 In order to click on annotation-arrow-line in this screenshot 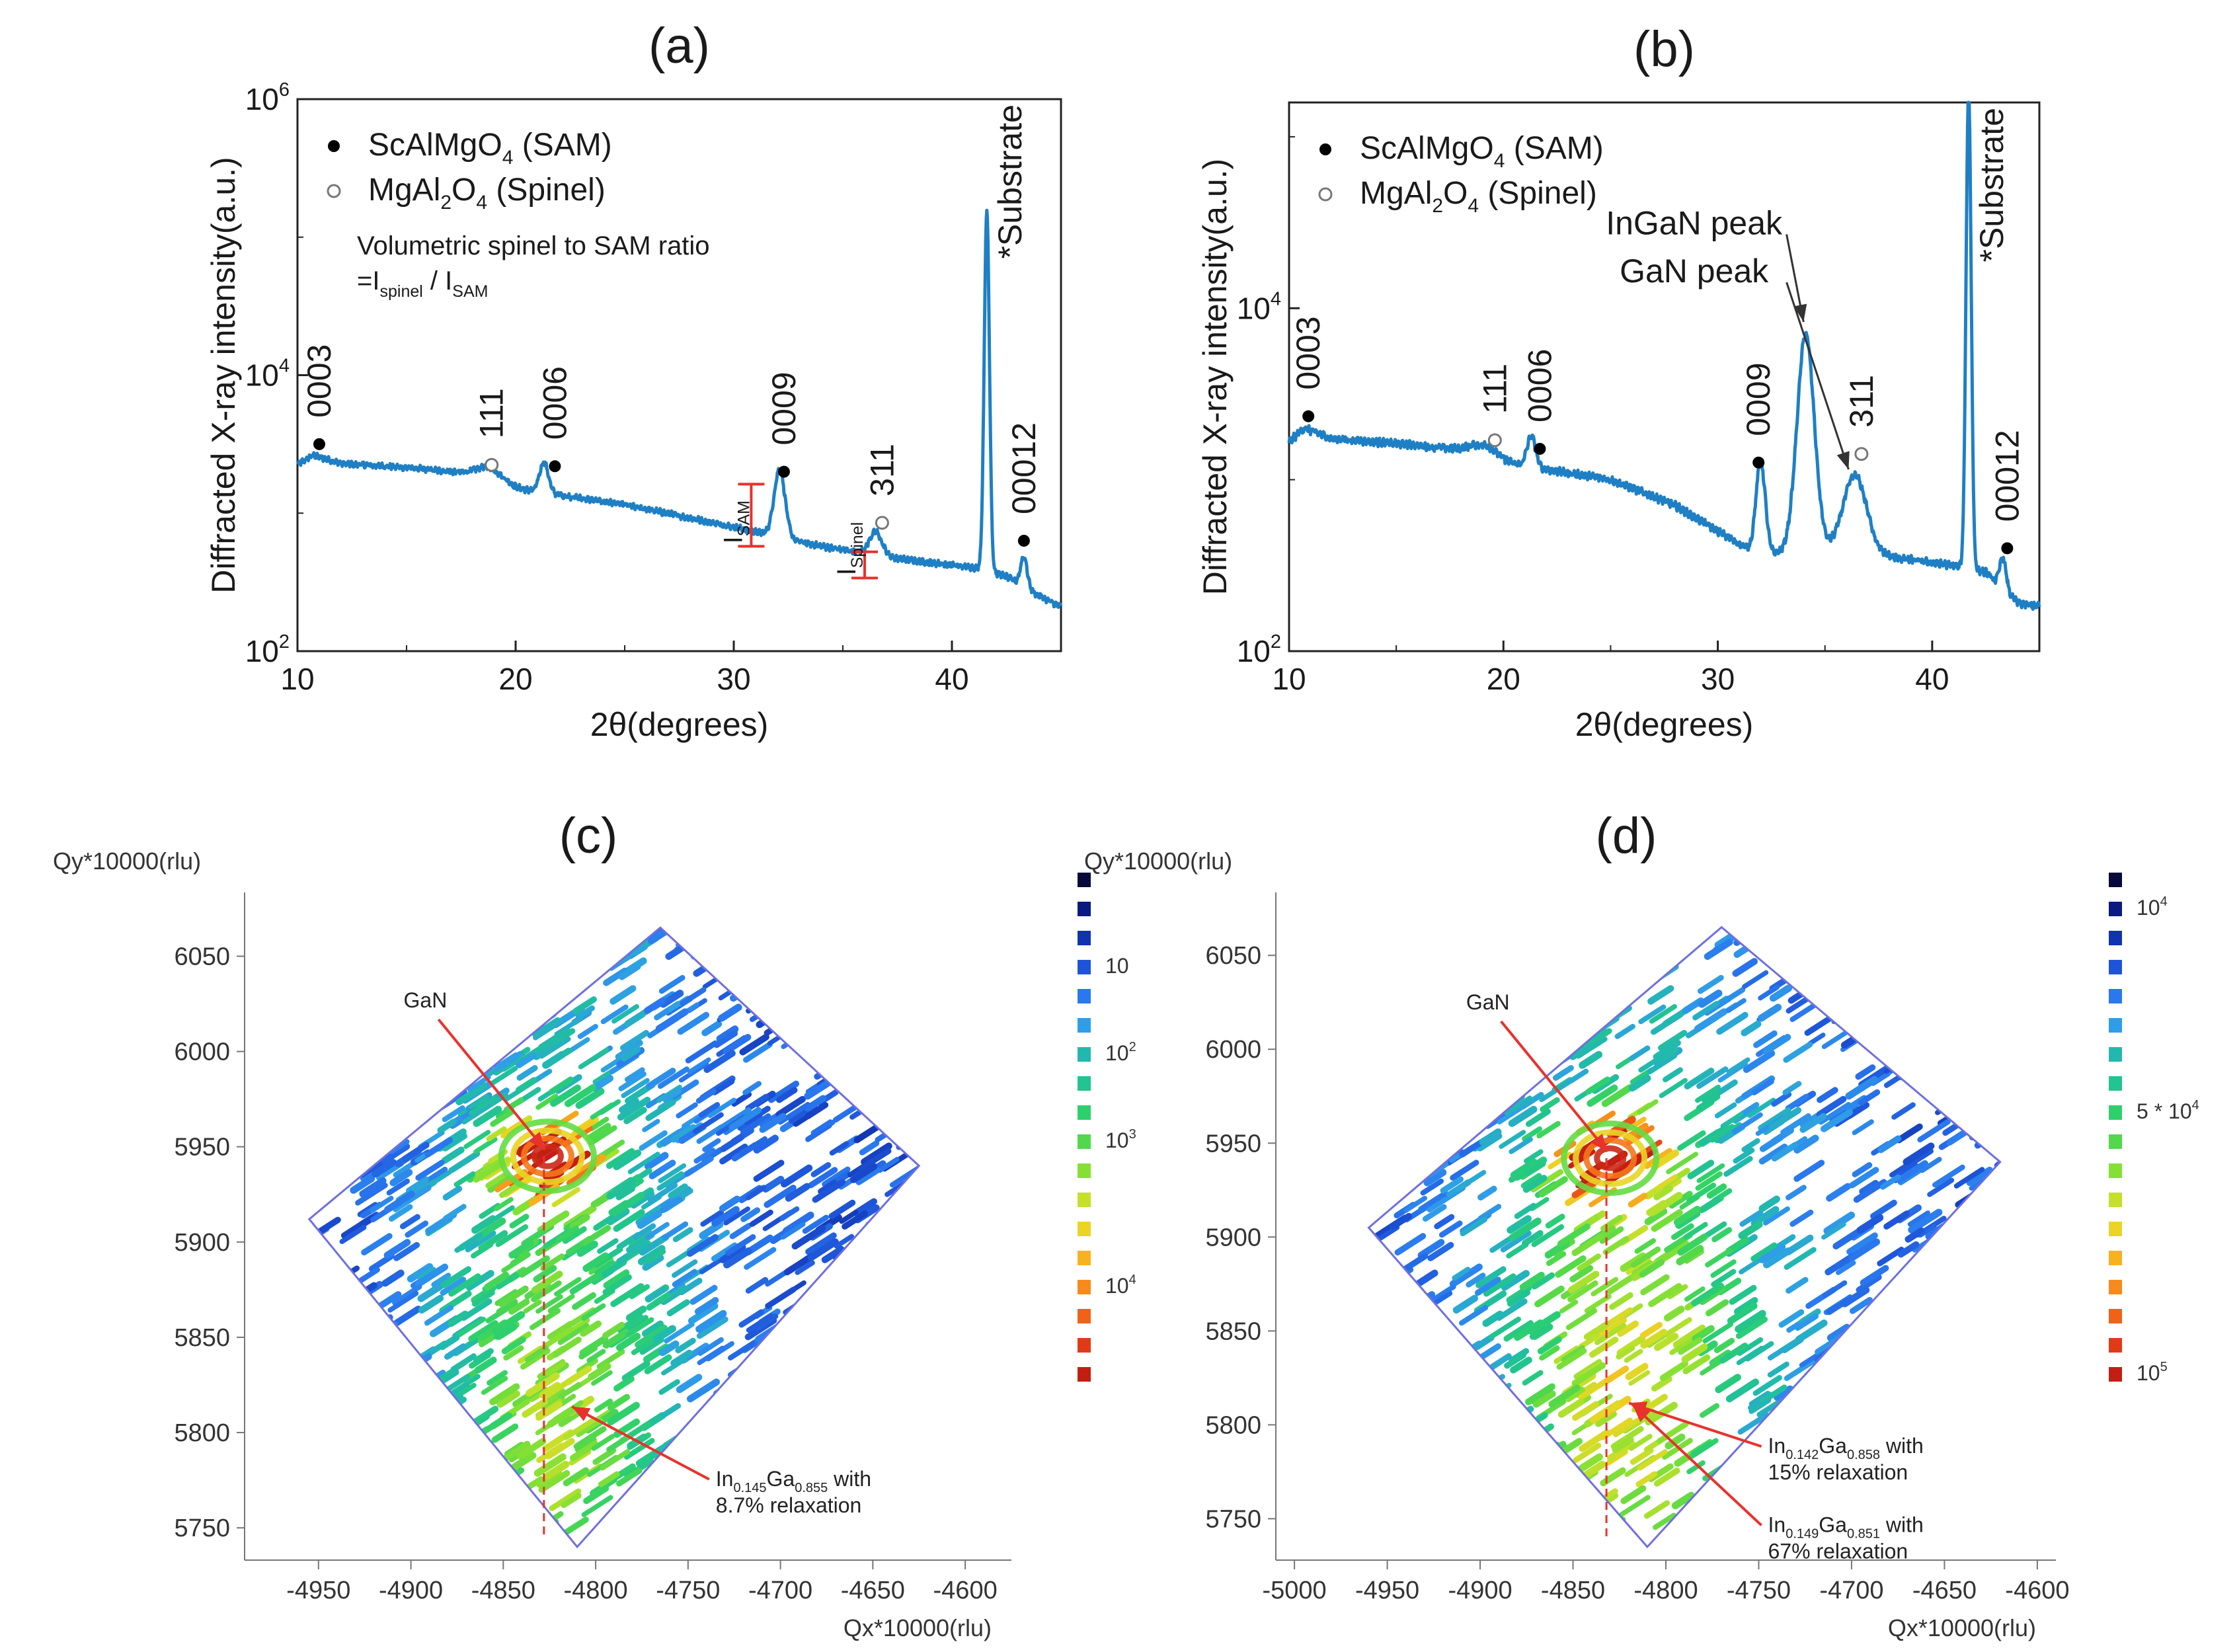, I will do `click(1818, 376)`.